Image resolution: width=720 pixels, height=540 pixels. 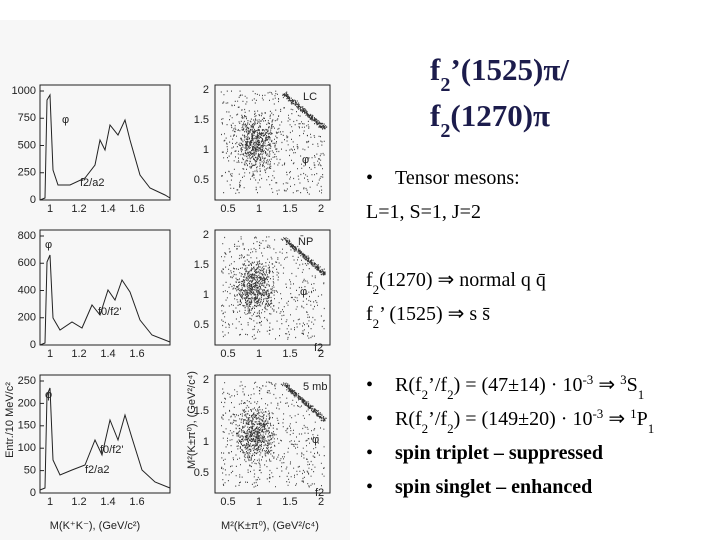 What do you see at coordinates (30, 471) in the screenshot?
I see `y-tick-label: 50` at bounding box center [30, 471].